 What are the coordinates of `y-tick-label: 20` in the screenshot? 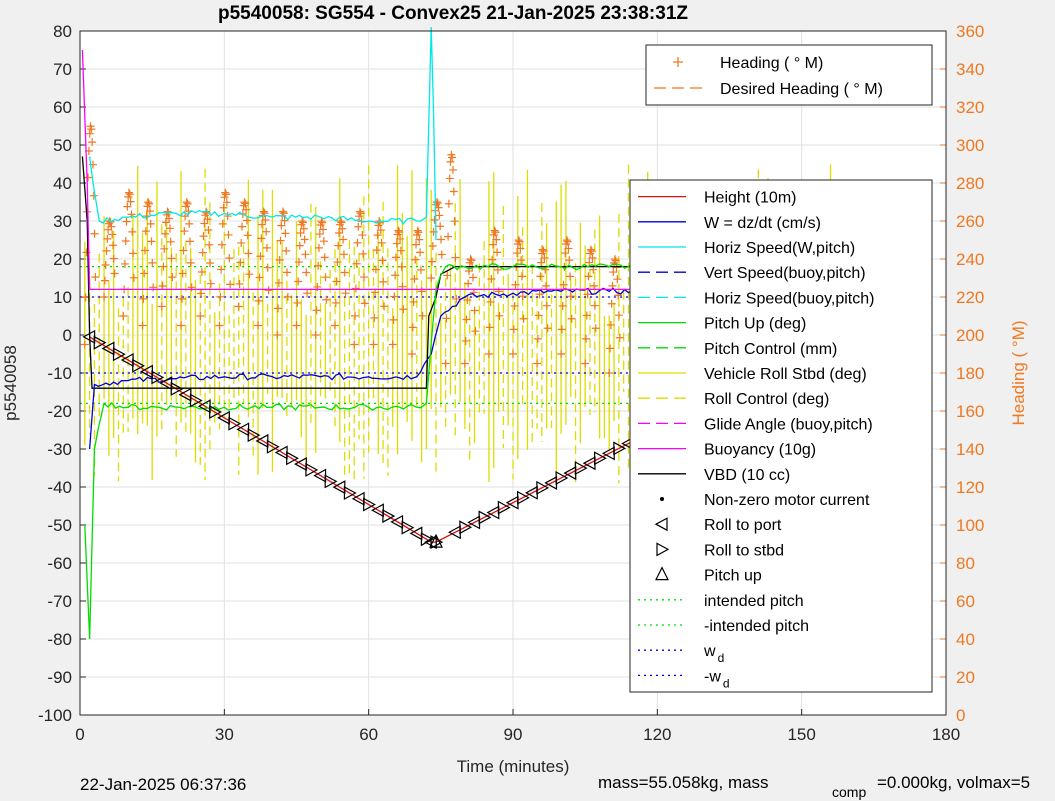 It's located at (62, 259).